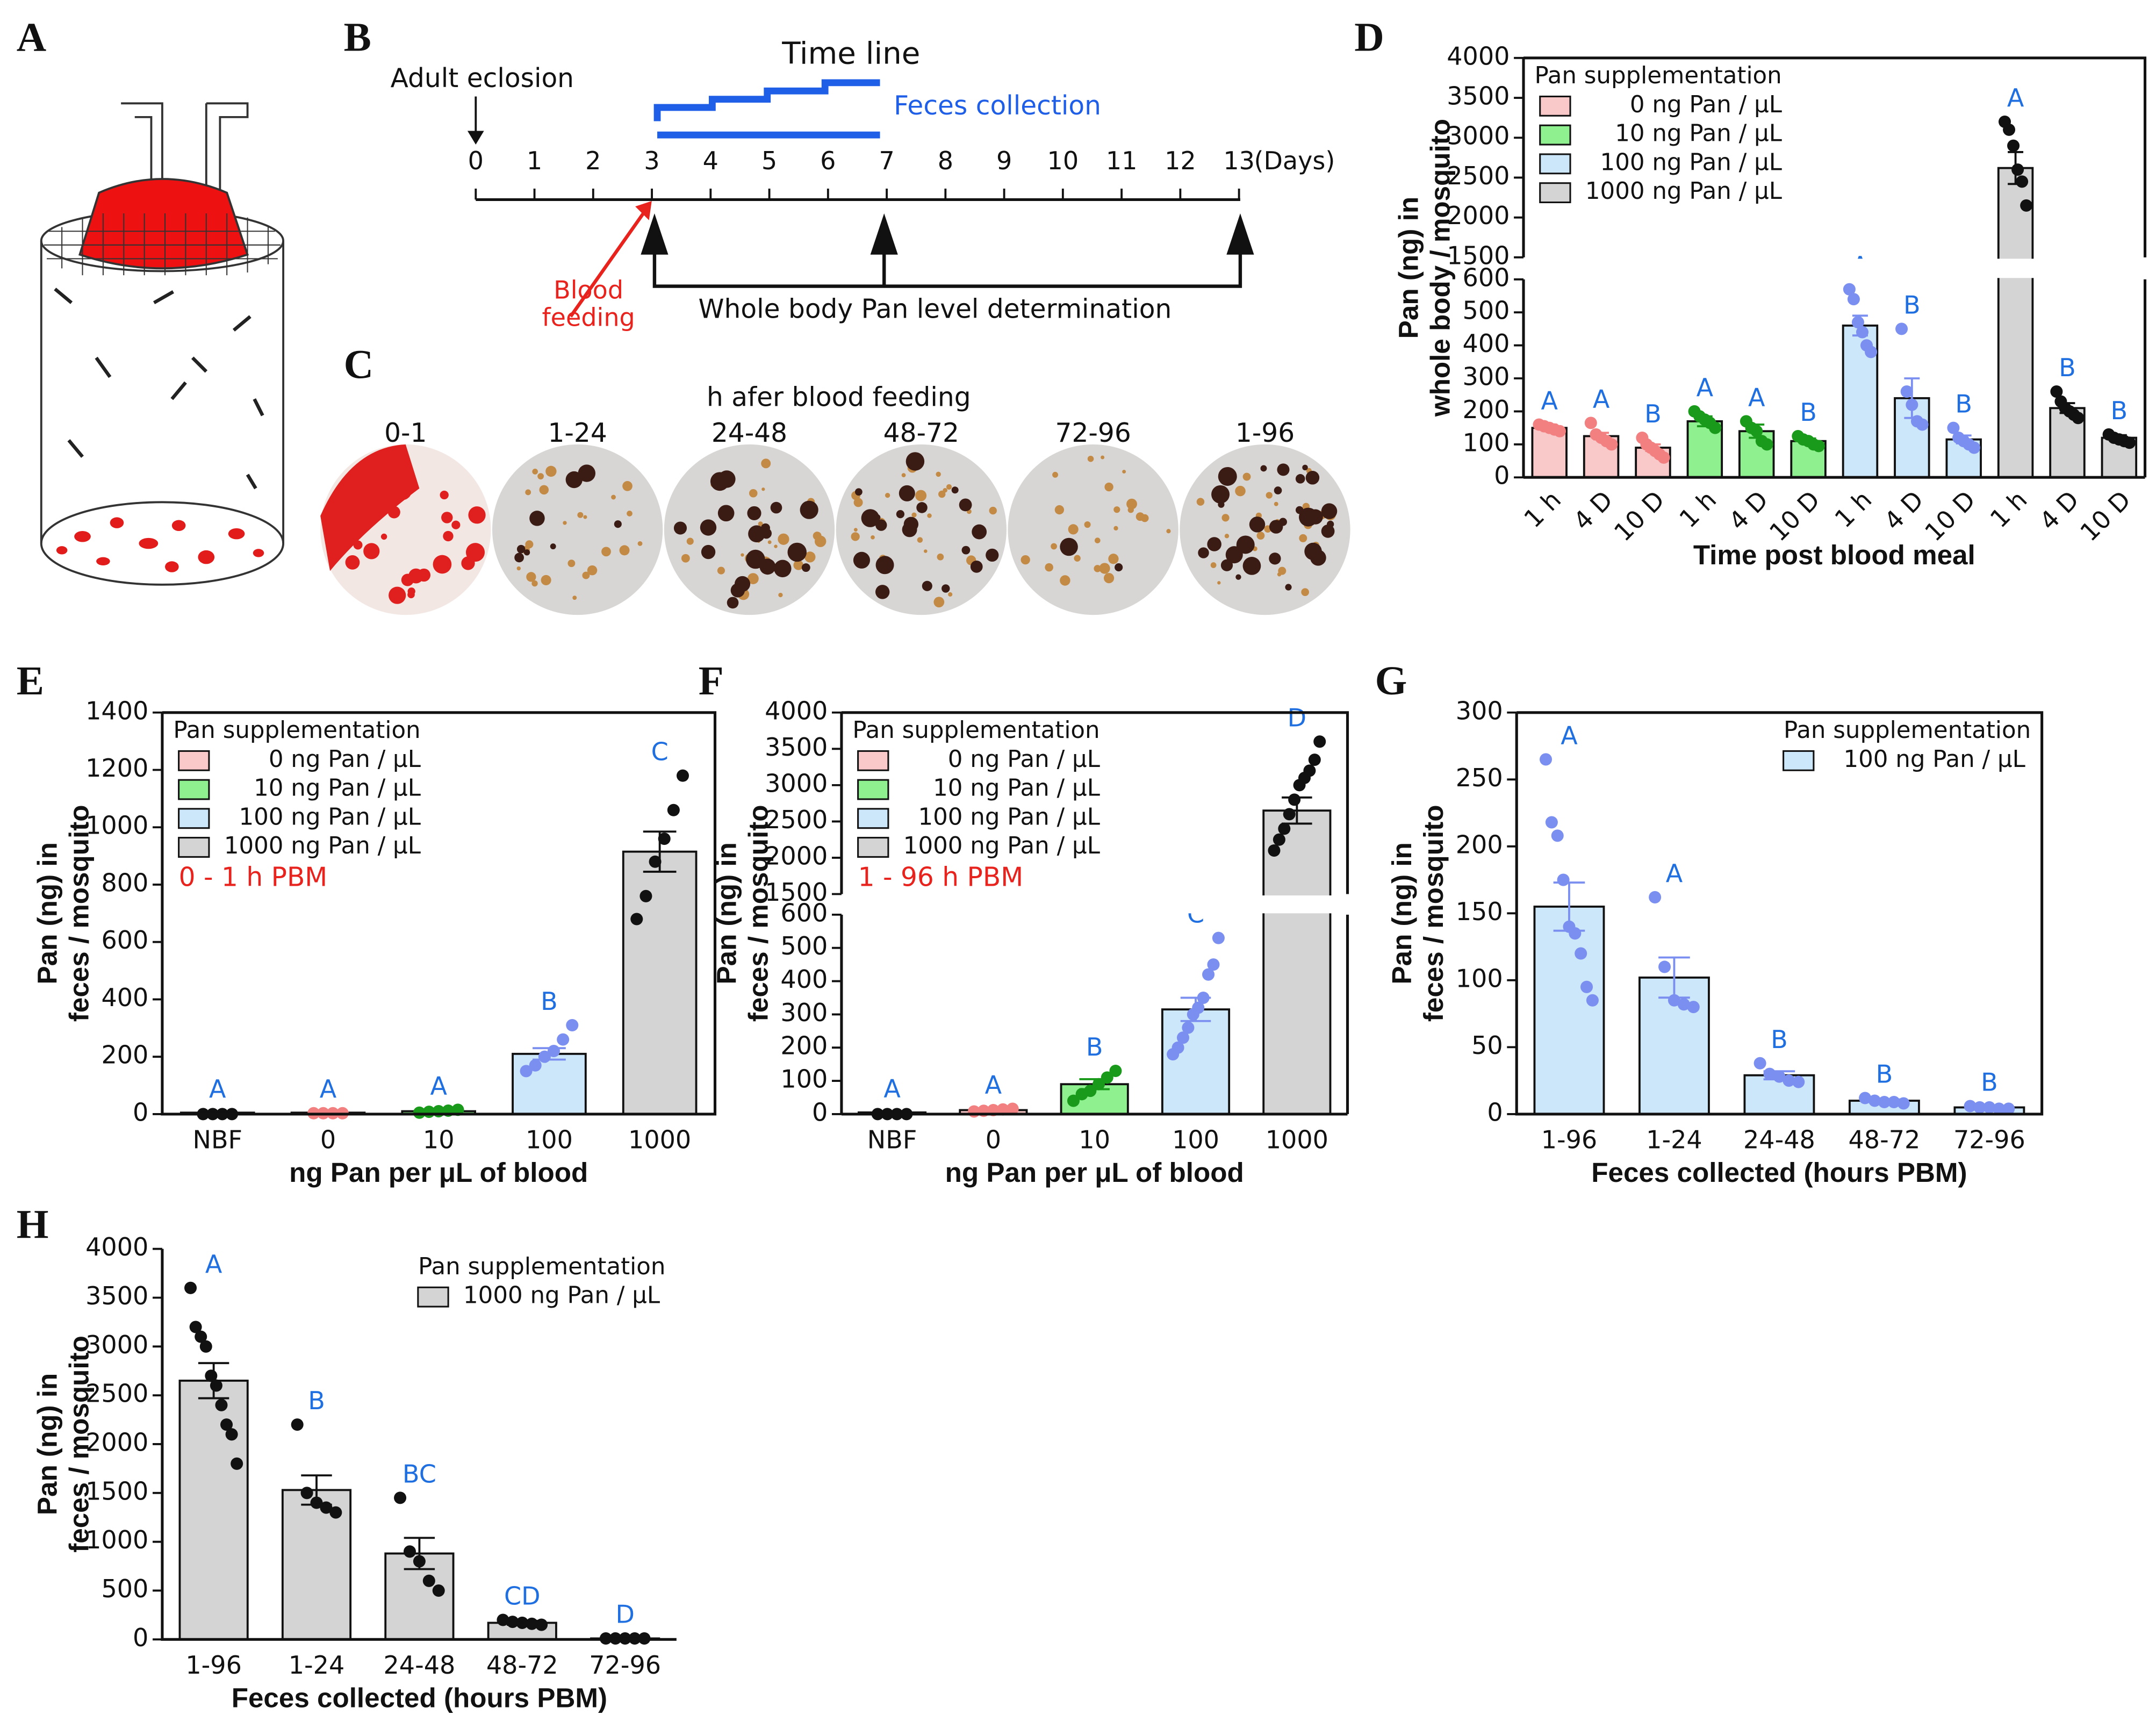 The width and height of the screenshot is (2156, 1729). I want to click on x-tick-label: 1-96, so click(213, 1665).